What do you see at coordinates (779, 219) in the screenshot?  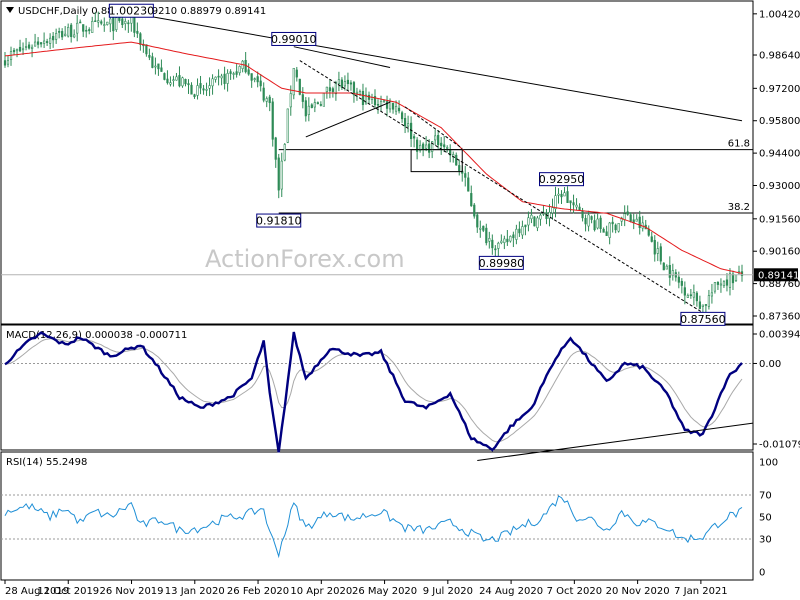 I see `price-tick-label: 0.91560` at bounding box center [779, 219].